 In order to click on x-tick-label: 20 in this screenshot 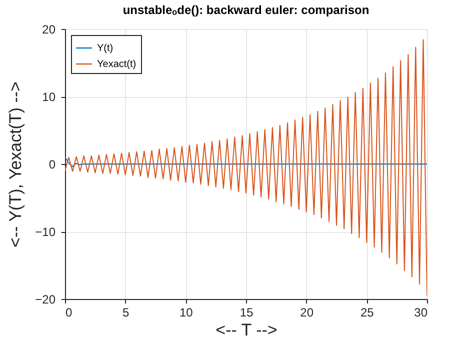, I will do `click(307, 313)`.